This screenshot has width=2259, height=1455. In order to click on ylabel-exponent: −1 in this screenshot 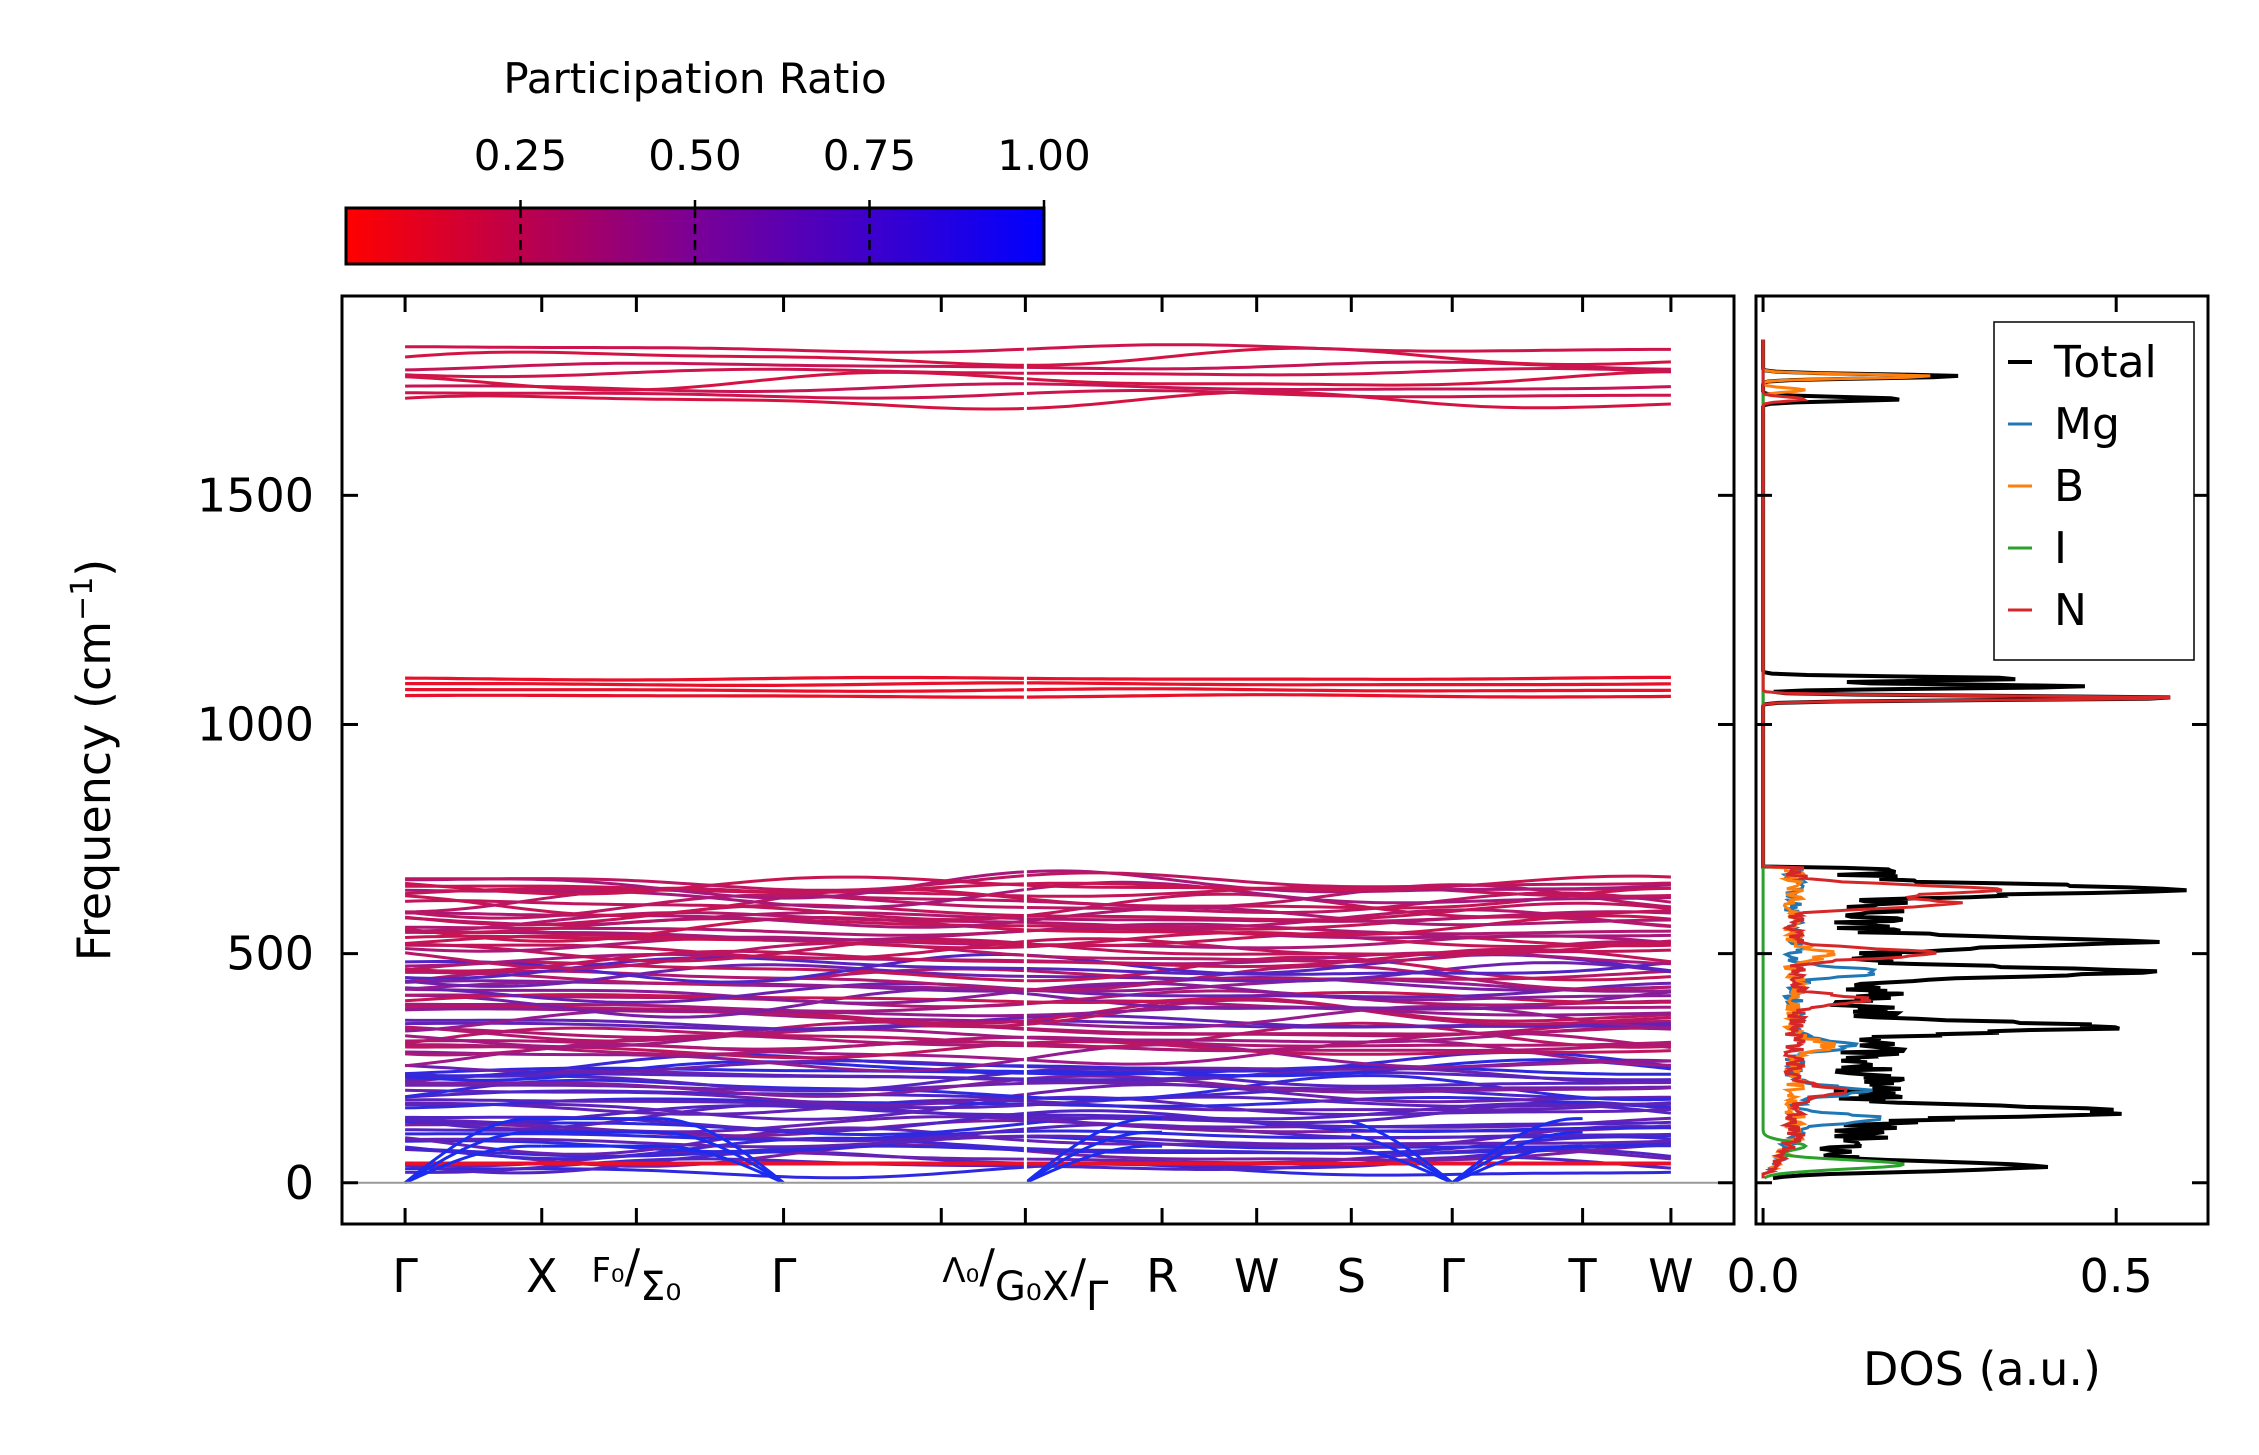, I will do `click(82, 599)`.